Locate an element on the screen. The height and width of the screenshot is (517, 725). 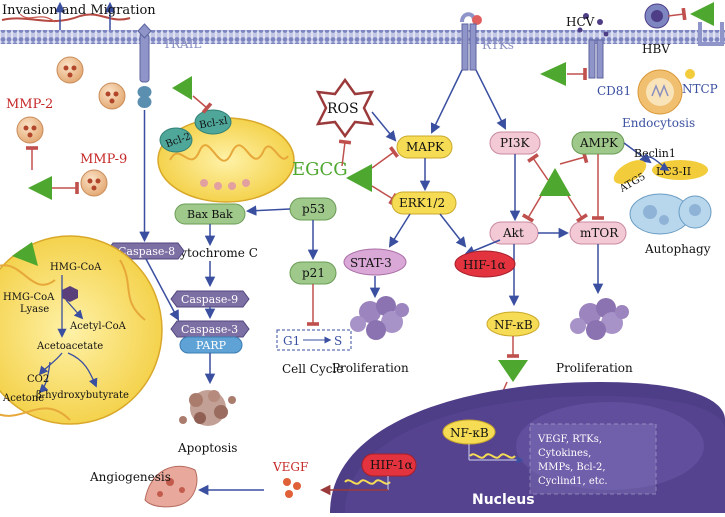
proliferation-right-label: Proliferation is located at coordinates (594, 368).